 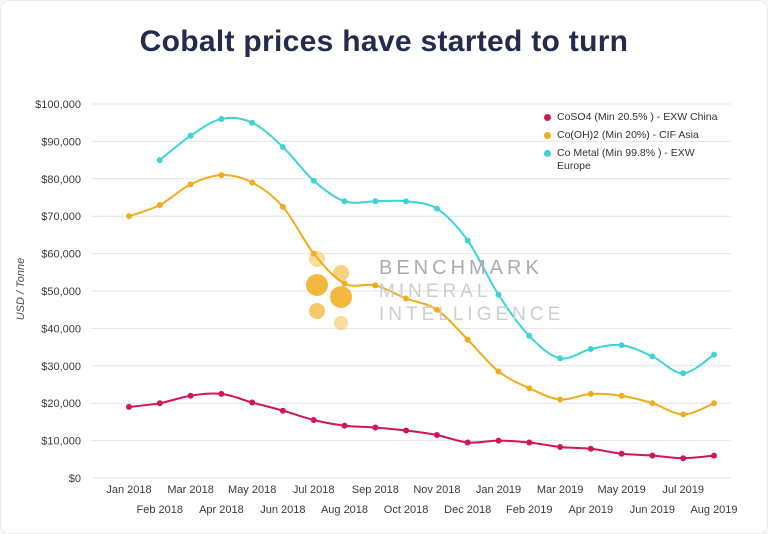 I want to click on svg-text: Feb 2018, so click(x=160, y=510).